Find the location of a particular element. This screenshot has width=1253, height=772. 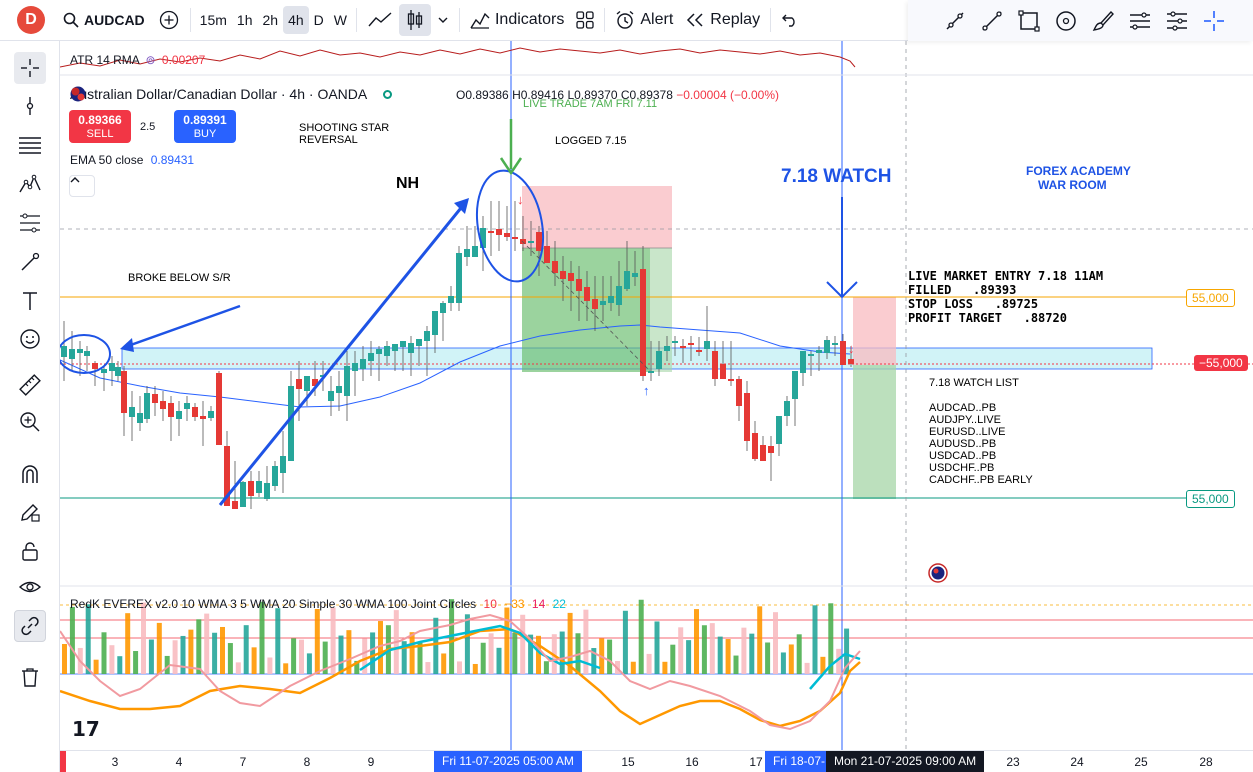

note-entry-3: STOP LOSS .89725 is located at coordinates (973, 304).